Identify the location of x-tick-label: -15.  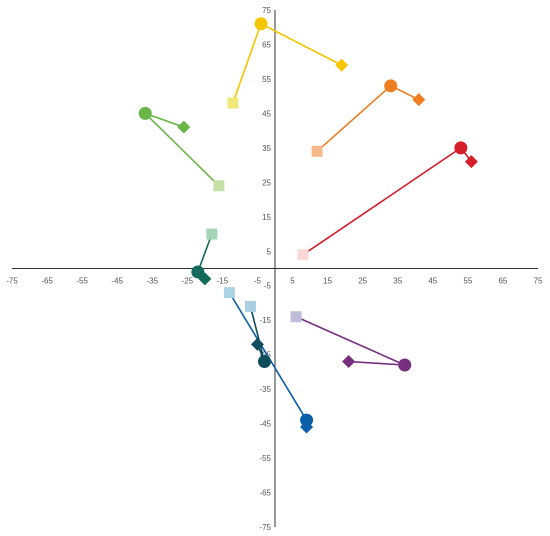
(223, 281).